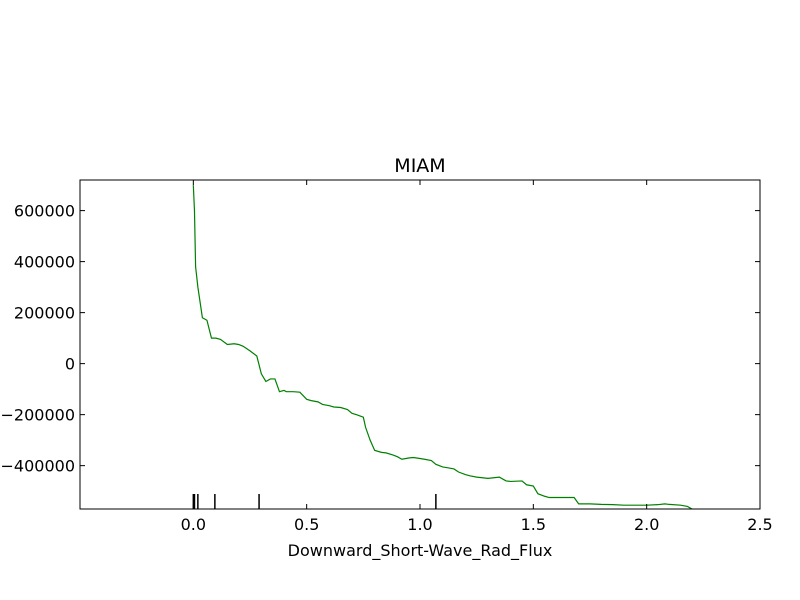 The height and width of the screenshot is (600, 800). Describe the element at coordinates (44, 211) in the screenshot. I see `y-tick-label: 600000` at that location.